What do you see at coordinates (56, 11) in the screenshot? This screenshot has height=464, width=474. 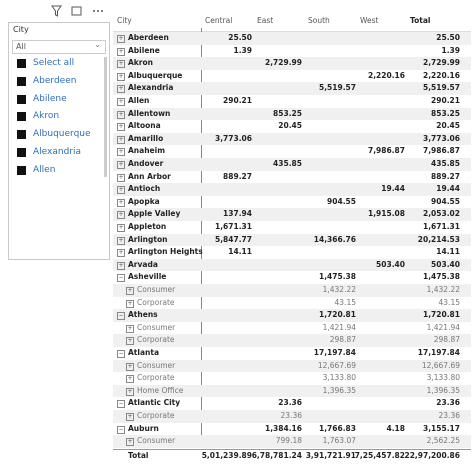 I see `filter-icon` at bounding box center [56, 11].